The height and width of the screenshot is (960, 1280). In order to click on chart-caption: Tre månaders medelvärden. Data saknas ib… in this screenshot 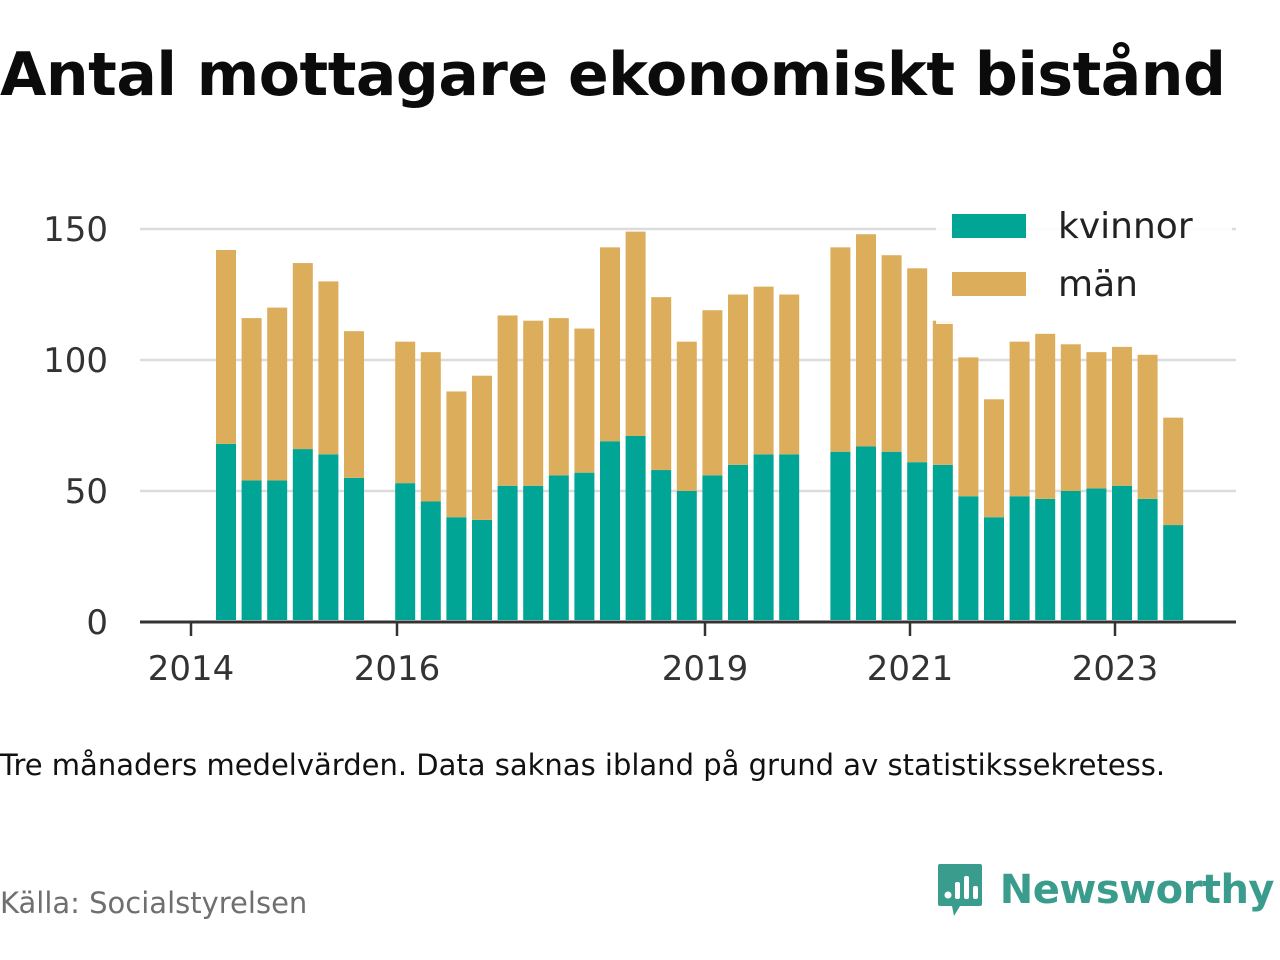, I will do `click(583, 765)`.